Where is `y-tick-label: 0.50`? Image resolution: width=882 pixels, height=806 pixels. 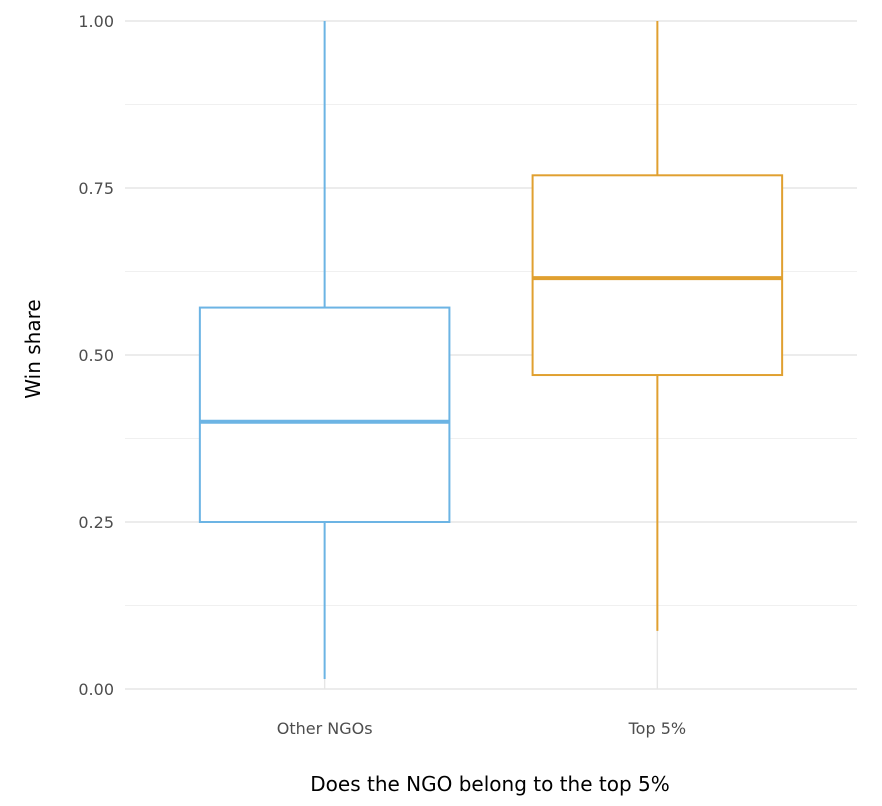 y-tick-label: 0.50 is located at coordinates (96, 355).